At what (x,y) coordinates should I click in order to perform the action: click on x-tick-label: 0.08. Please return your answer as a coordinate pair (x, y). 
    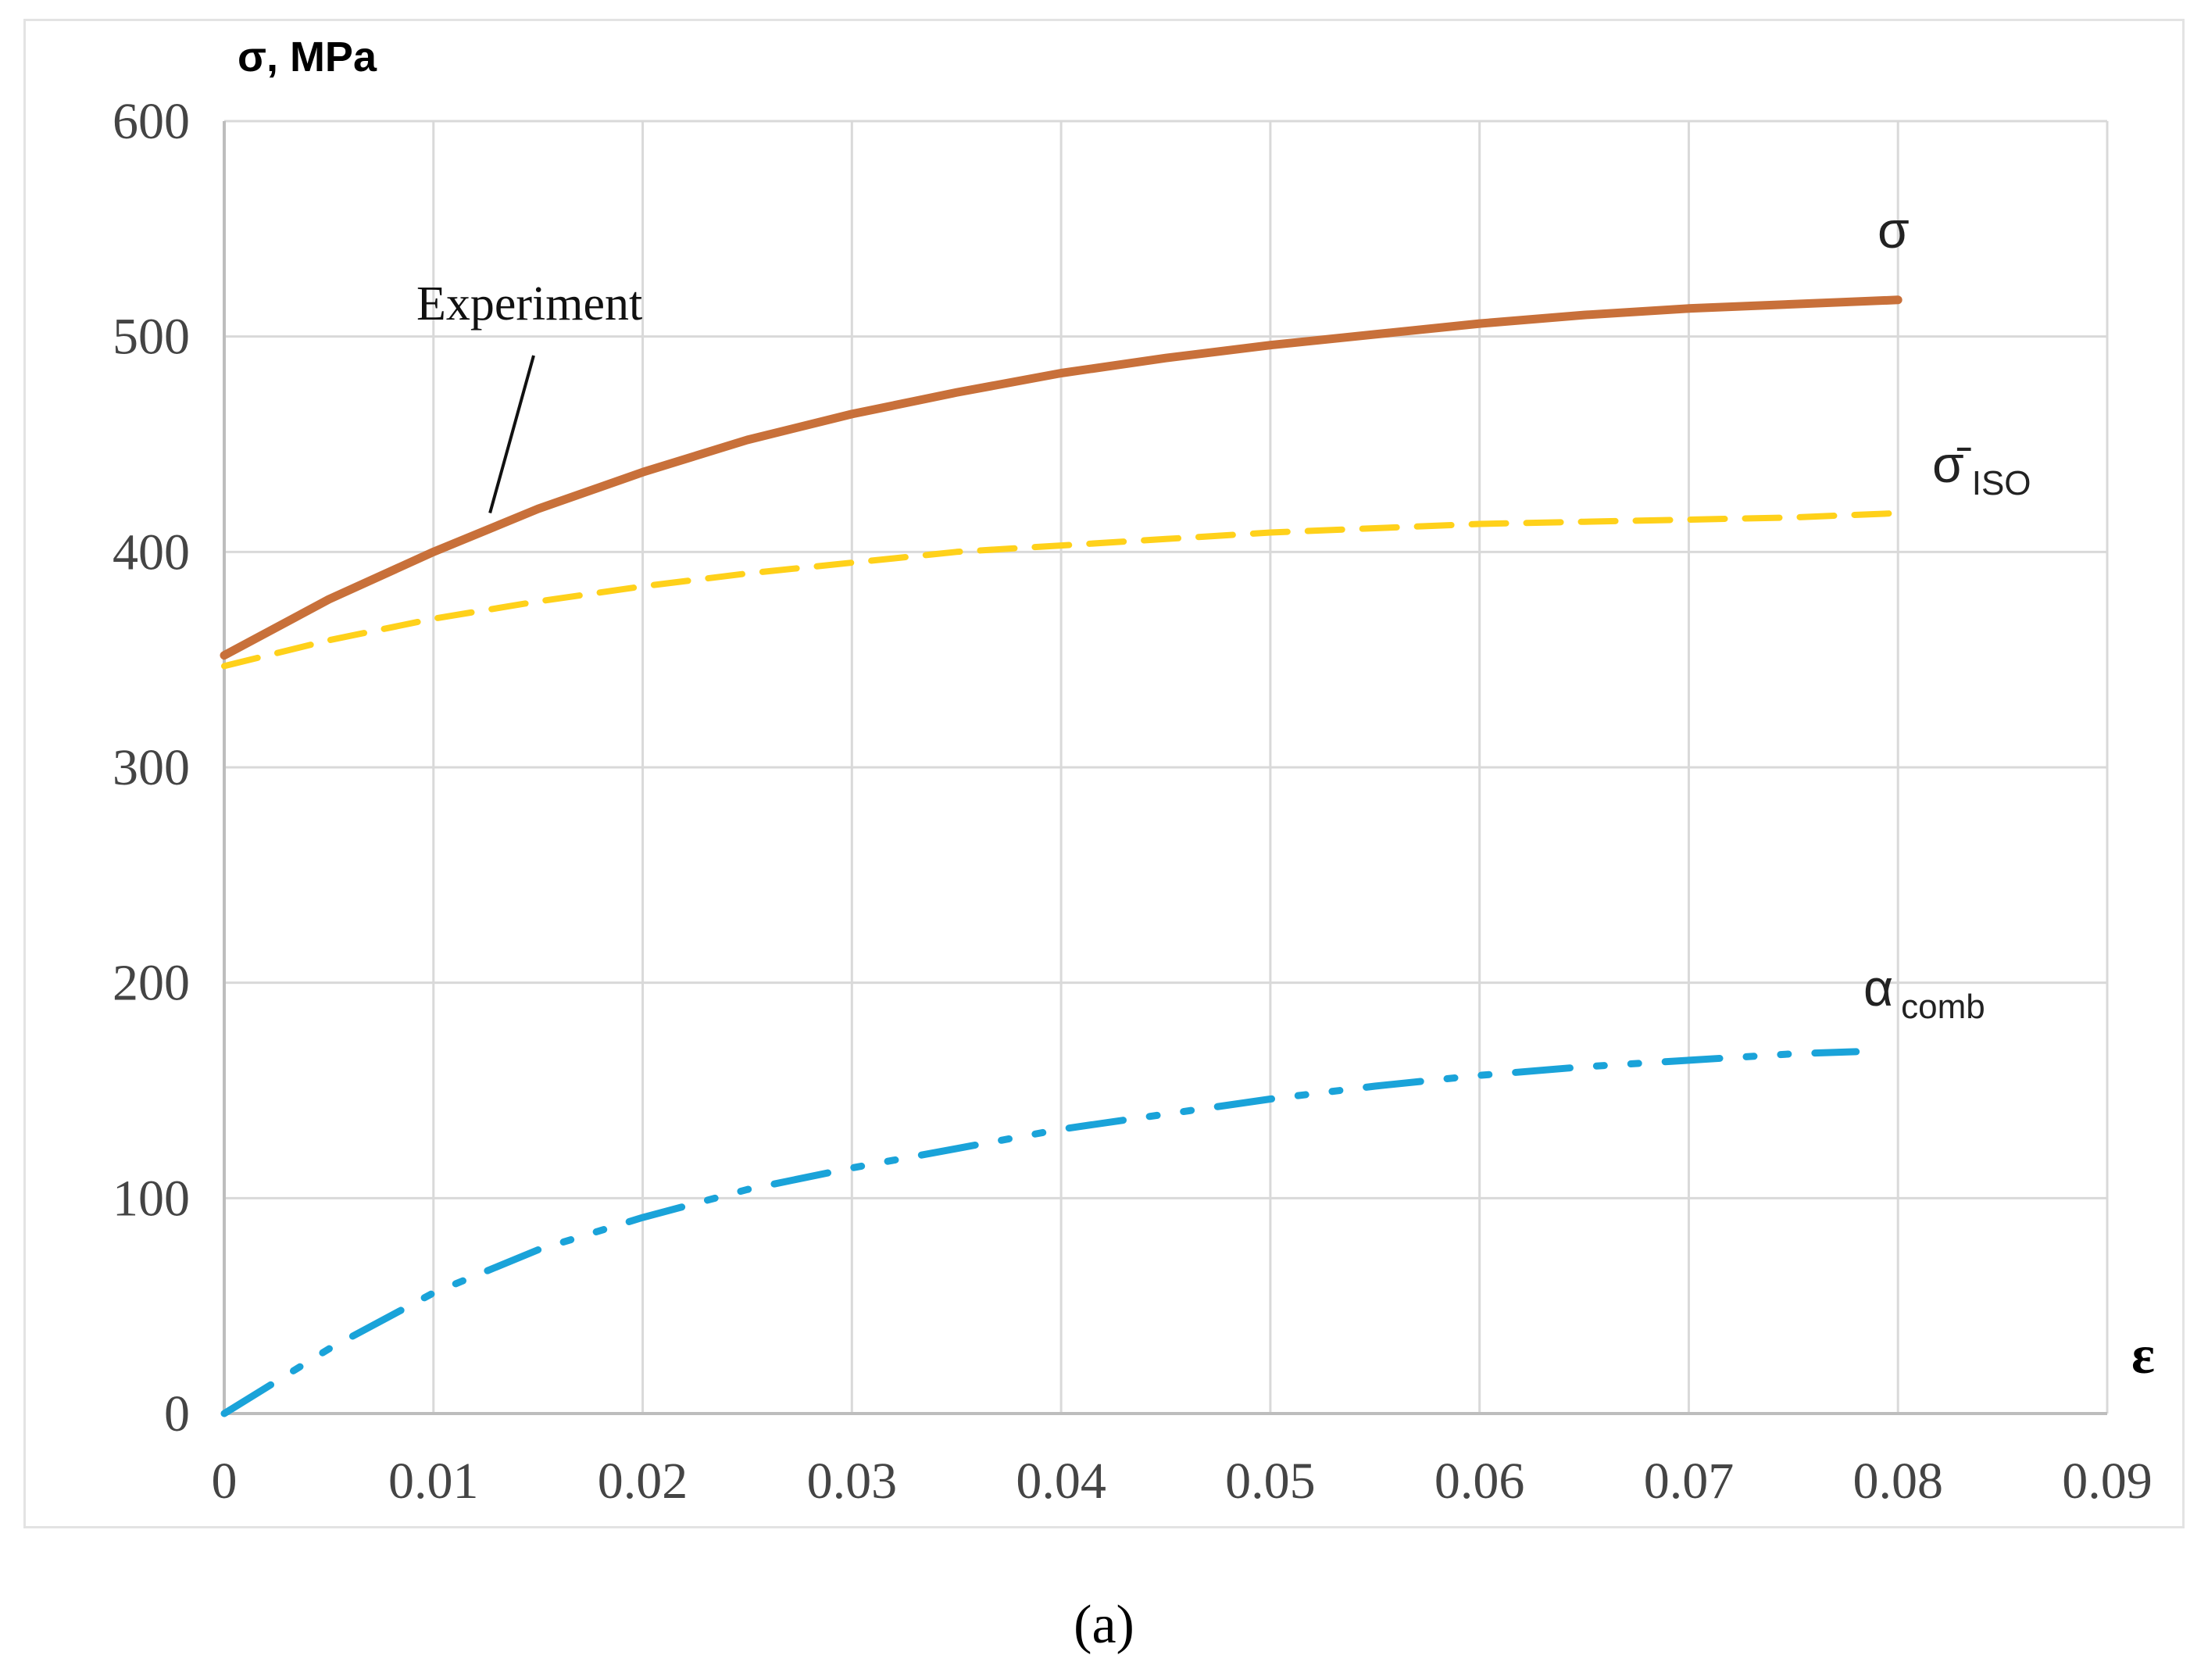
    Looking at the image, I should click on (1898, 1481).